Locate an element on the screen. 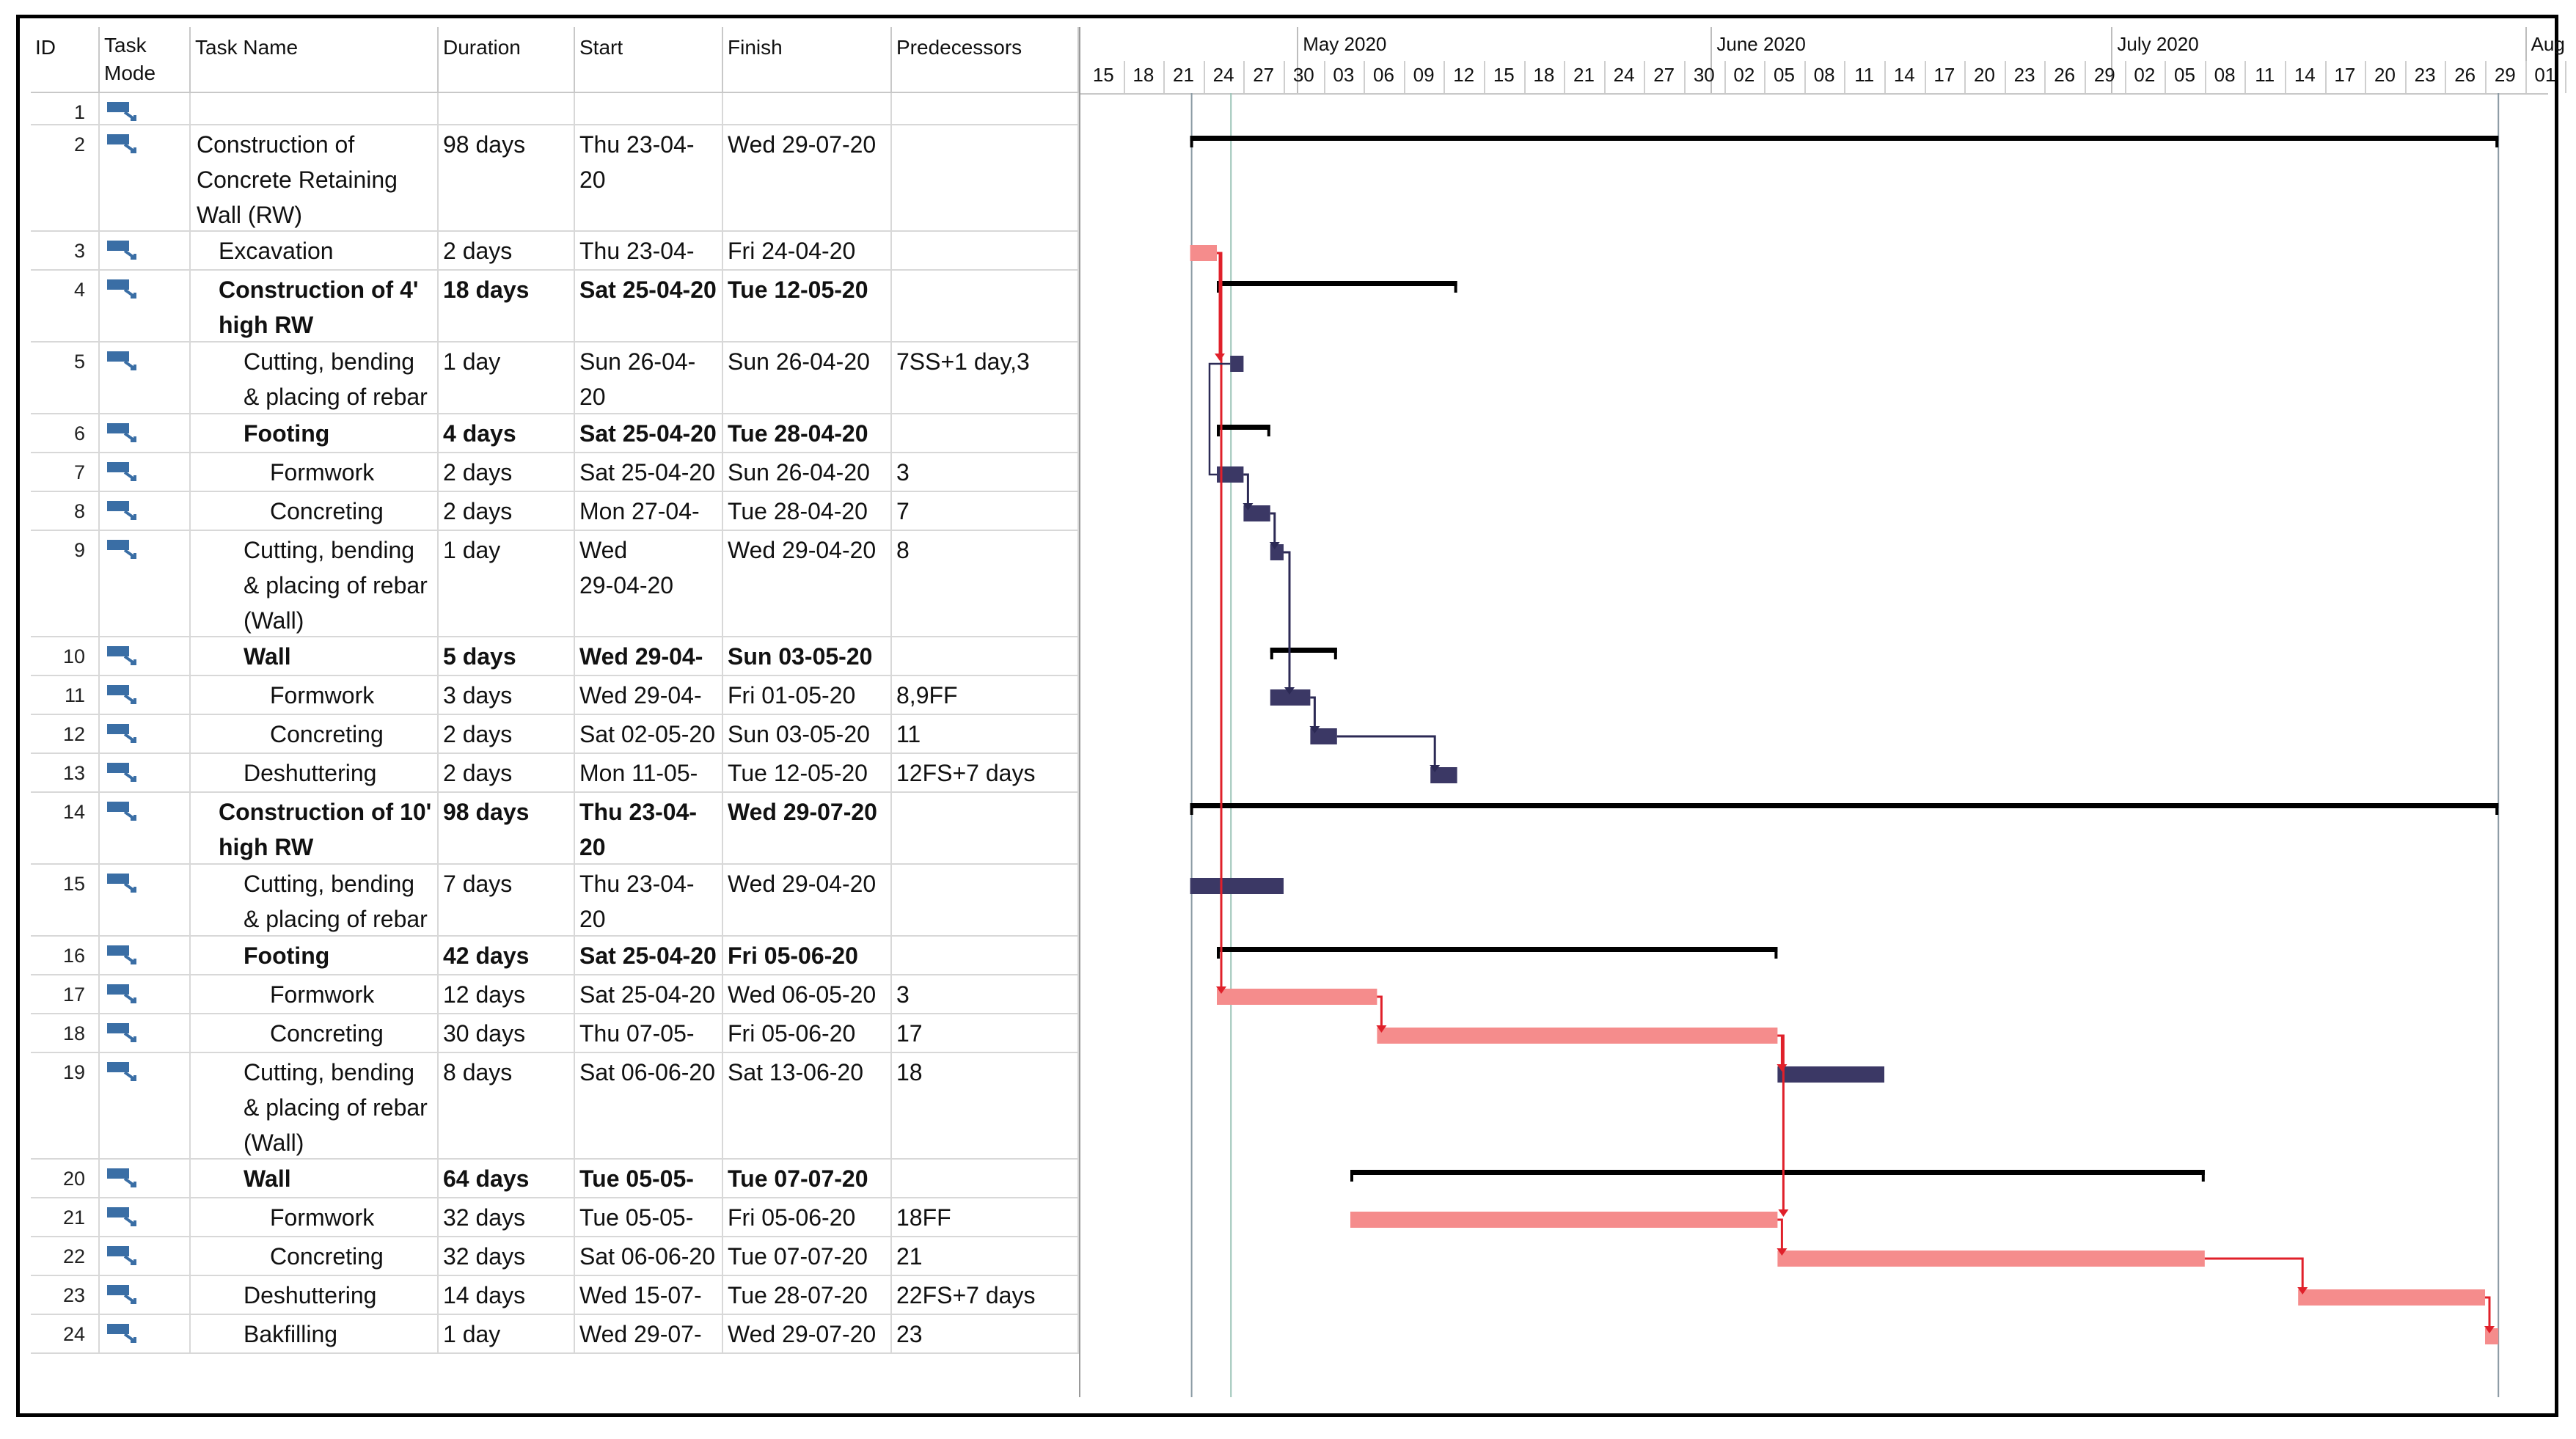 The height and width of the screenshot is (1439, 2576). finish-cell is located at coordinates (807, 108).